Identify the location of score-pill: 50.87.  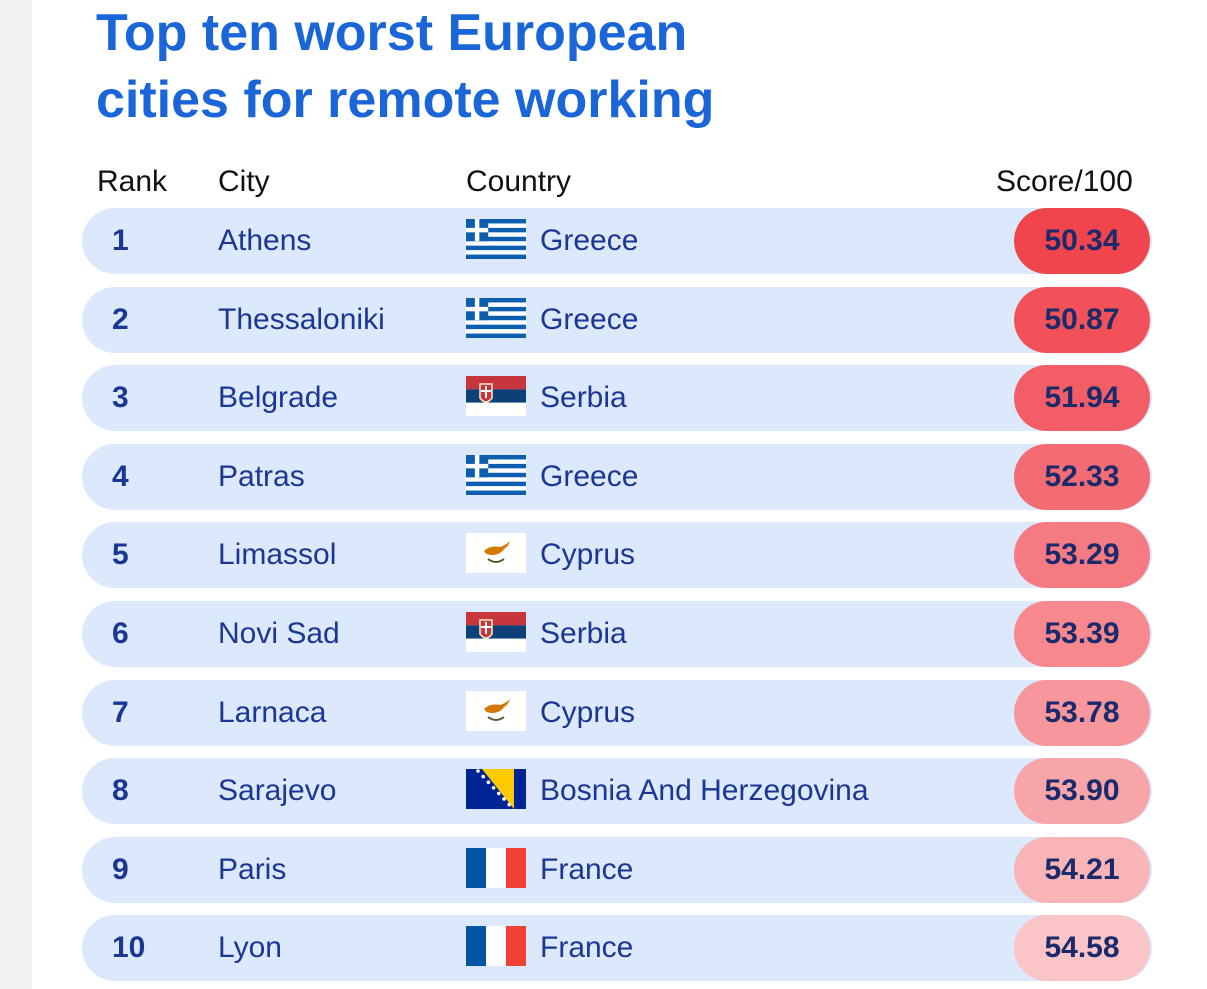
(1082, 319).